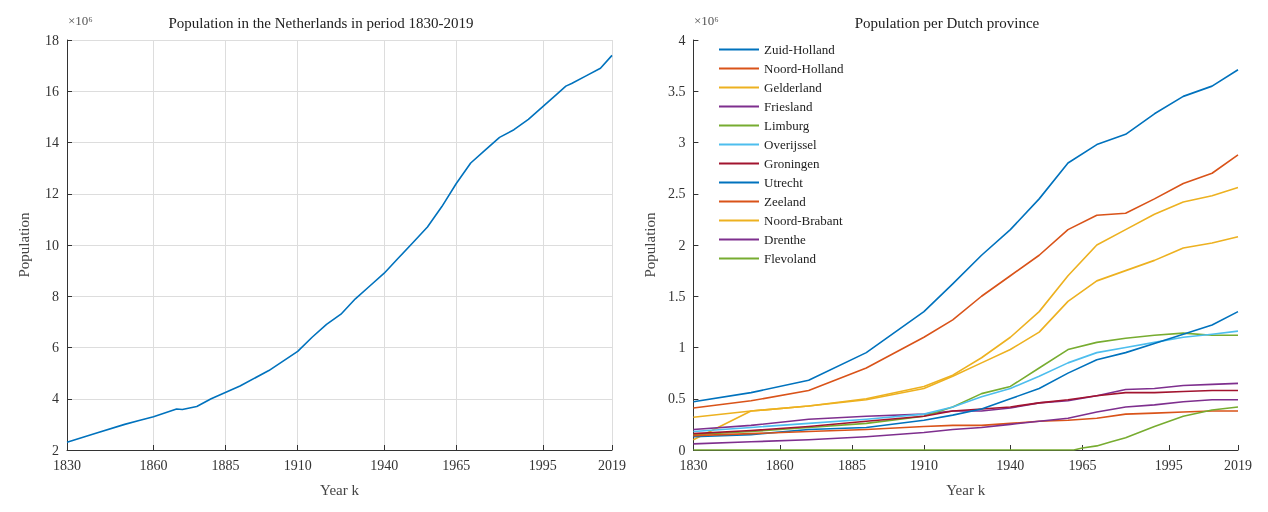 Image resolution: width=1268 pixels, height=512 pixels. Describe the element at coordinates (55, 296) in the screenshot. I see `y-tick-label: 8` at that location.